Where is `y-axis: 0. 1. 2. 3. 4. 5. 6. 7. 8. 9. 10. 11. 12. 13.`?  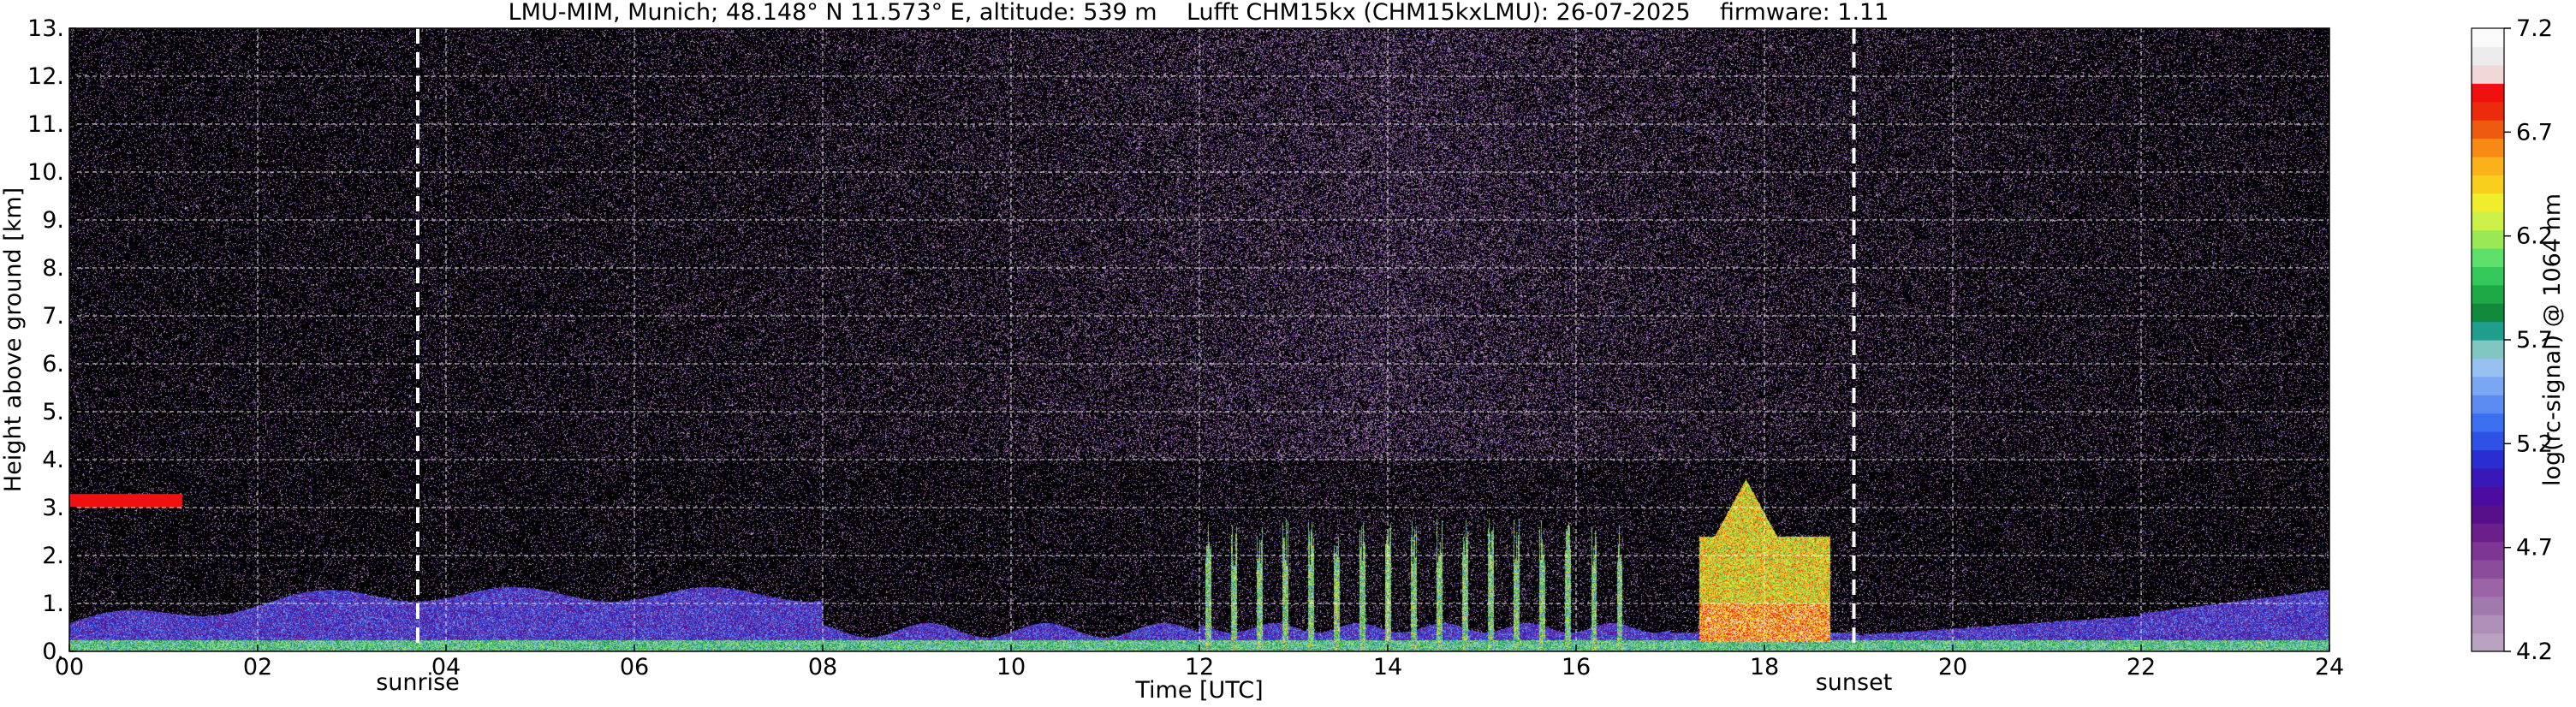 y-axis: 0. 1. 2. 3. 4. 5. 6. 7. 8. 9. 10. 11. 12. 13. is located at coordinates (51, 340).